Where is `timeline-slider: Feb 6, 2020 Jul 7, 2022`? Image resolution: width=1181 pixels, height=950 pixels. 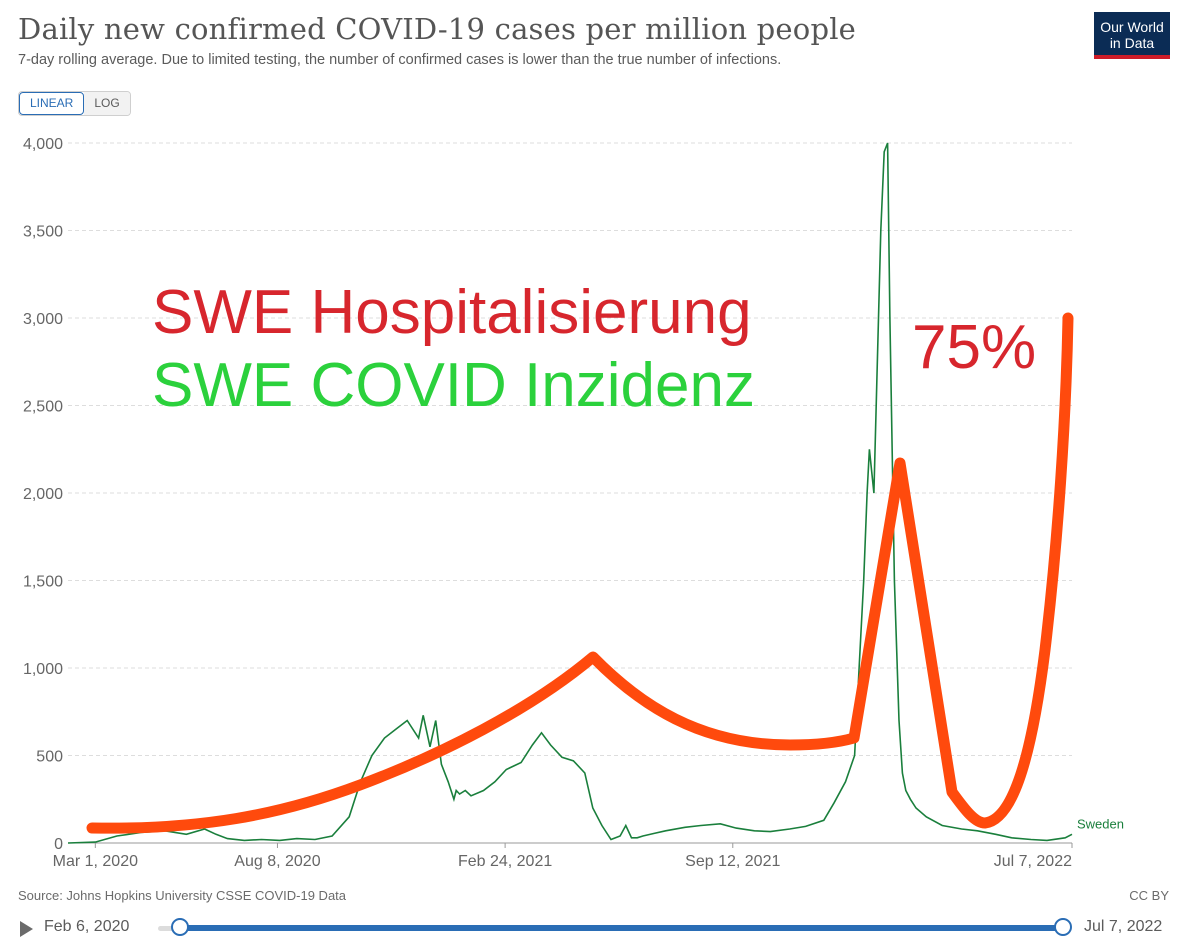 timeline-slider: Feb 6, 2020 Jul 7, 2022 is located at coordinates (590, 929).